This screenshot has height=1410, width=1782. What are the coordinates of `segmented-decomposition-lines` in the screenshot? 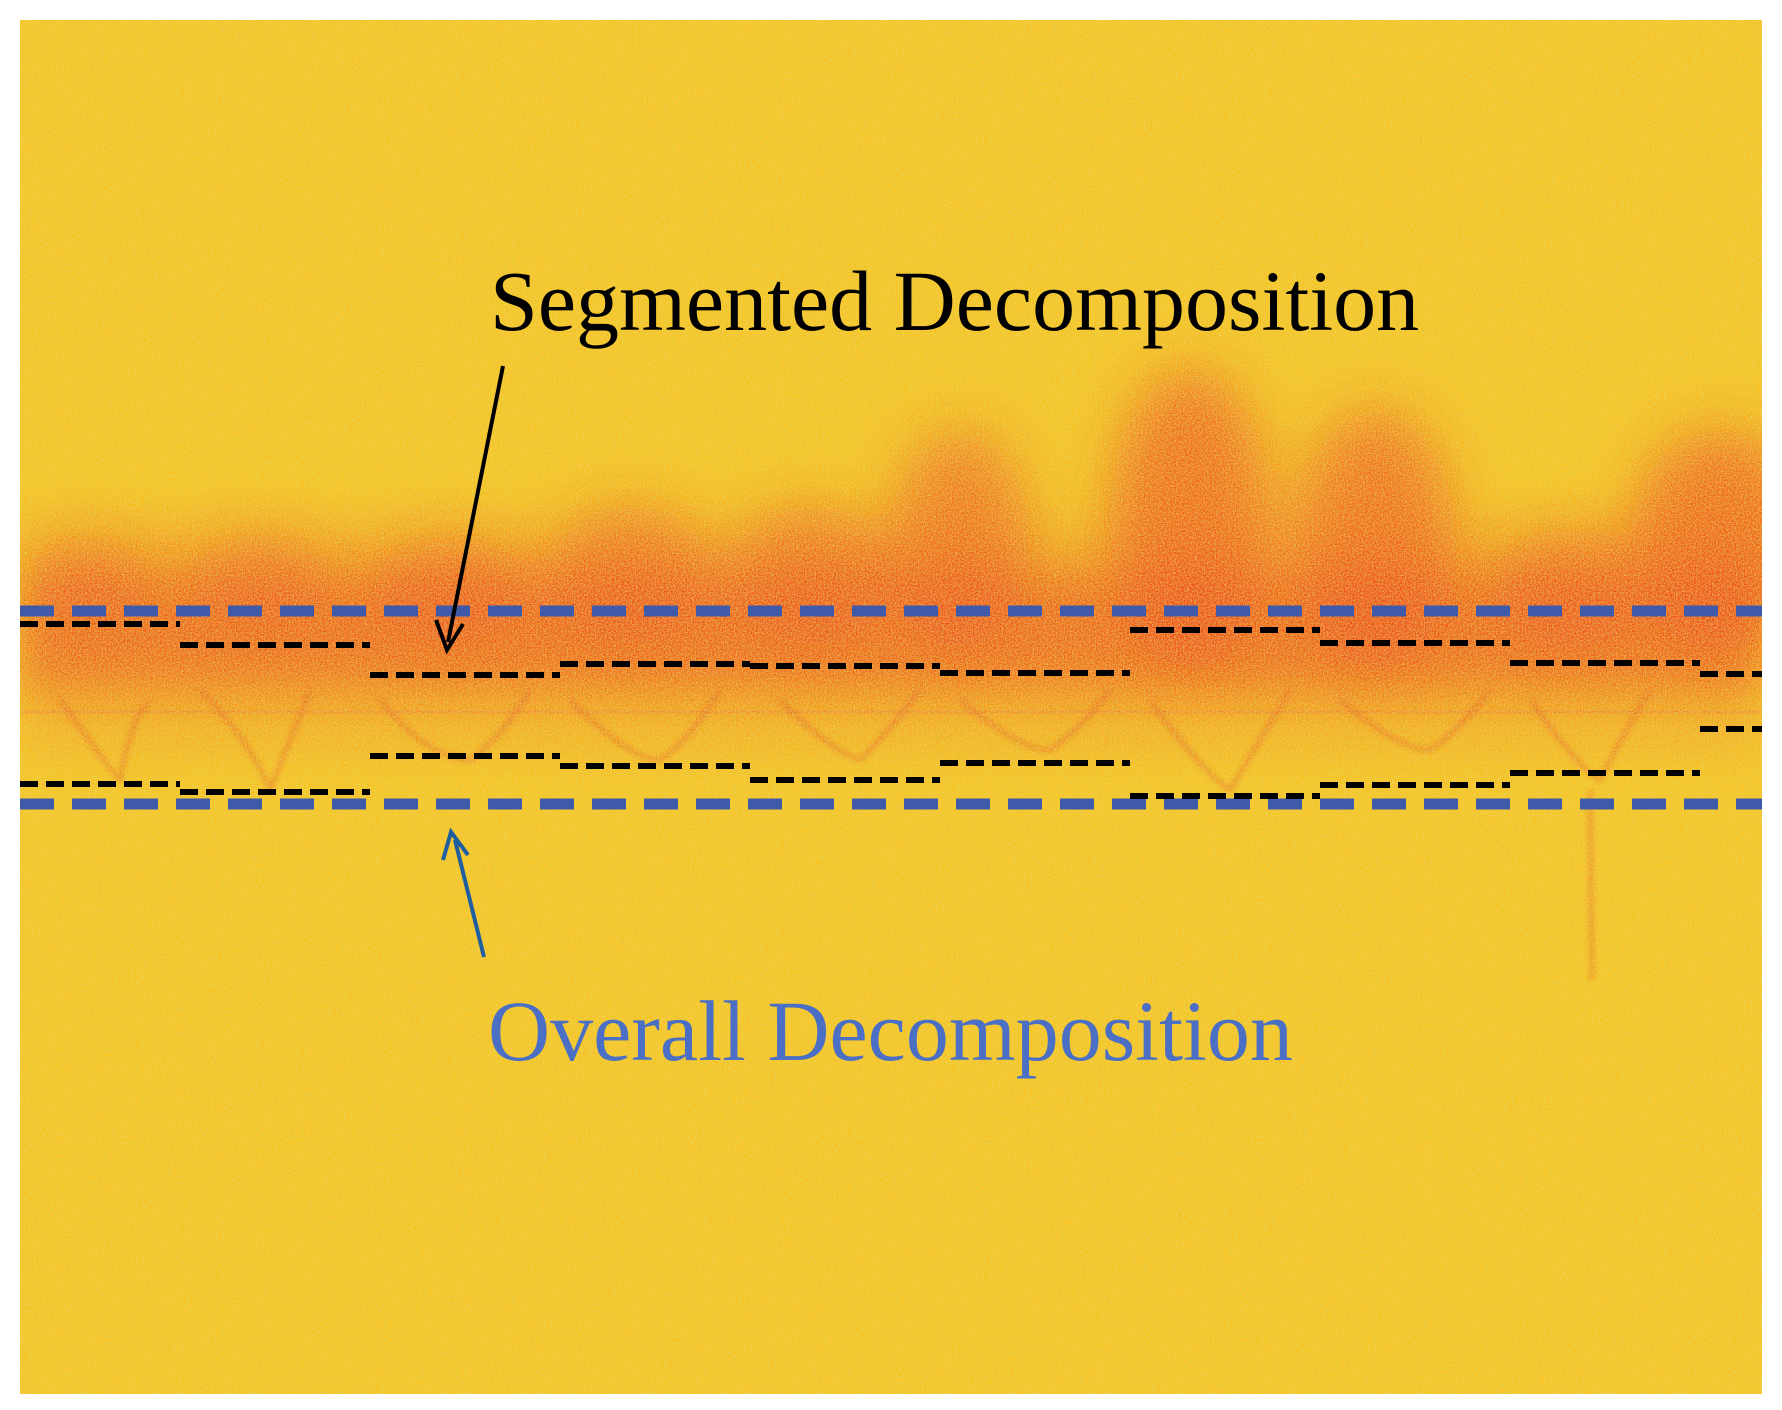 It's located at (891, 710).